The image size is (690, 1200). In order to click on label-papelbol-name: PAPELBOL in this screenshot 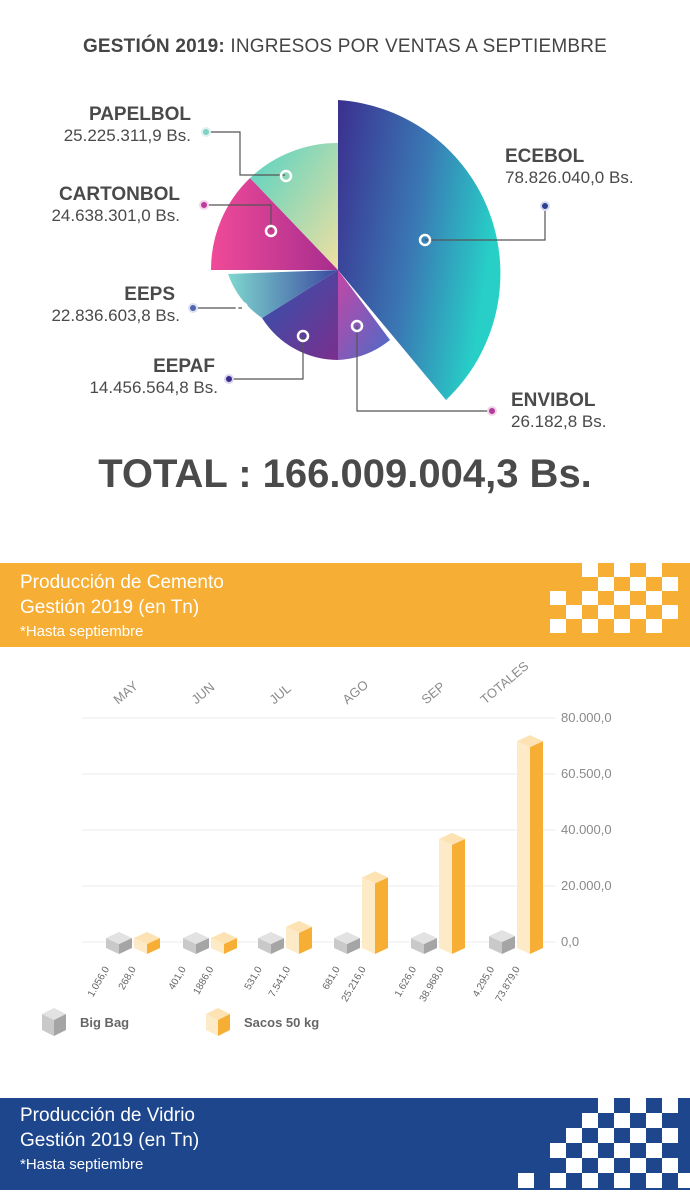, I will do `click(139, 114)`.